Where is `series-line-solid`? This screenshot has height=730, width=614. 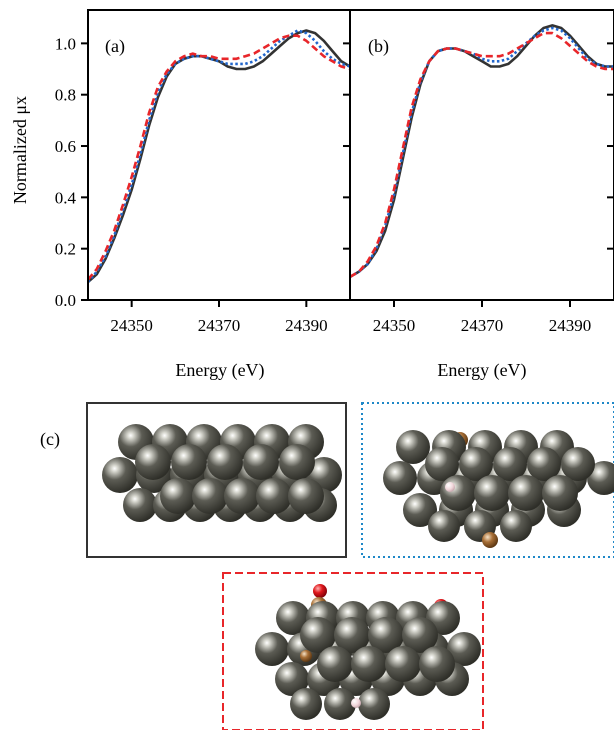 series-line-solid is located at coordinates (219, 156).